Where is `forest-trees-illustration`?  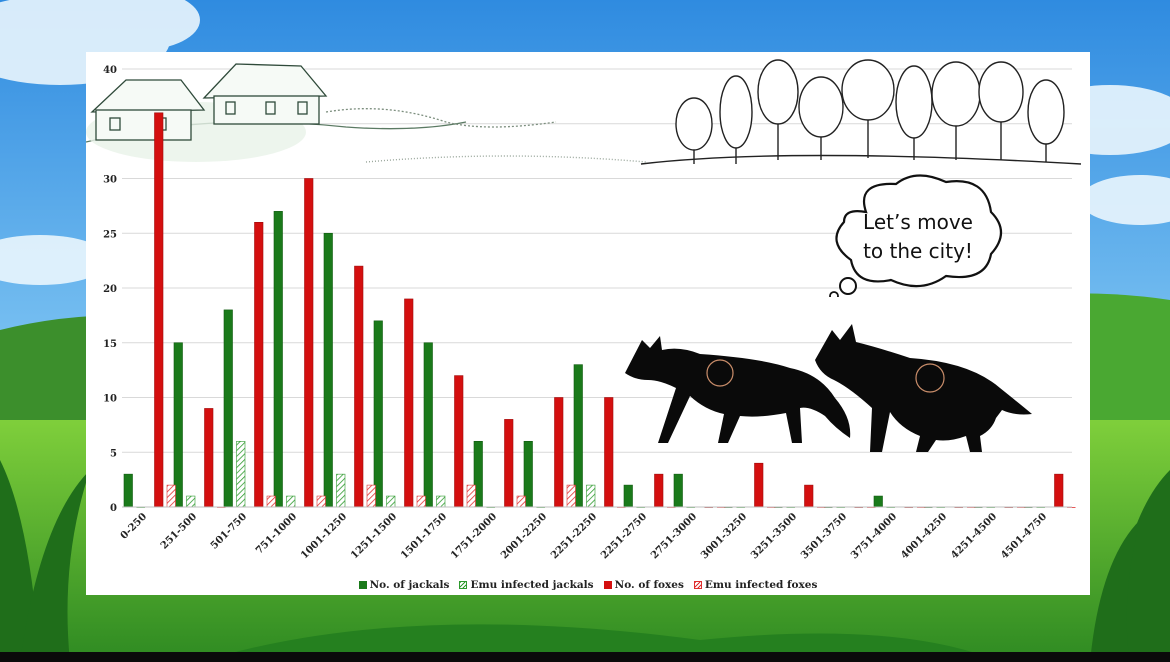
forest-trees-illustration is located at coordinates (723, 112).